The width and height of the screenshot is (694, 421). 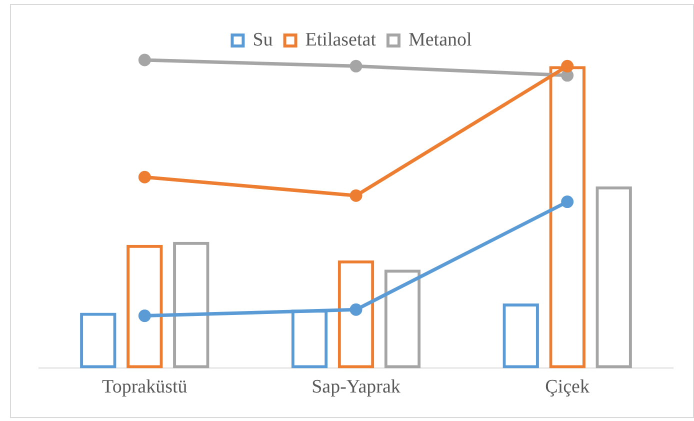 What do you see at coordinates (341, 39) in the screenshot?
I see `legend-label: Etilasetat` at bounding box center [341, 39].